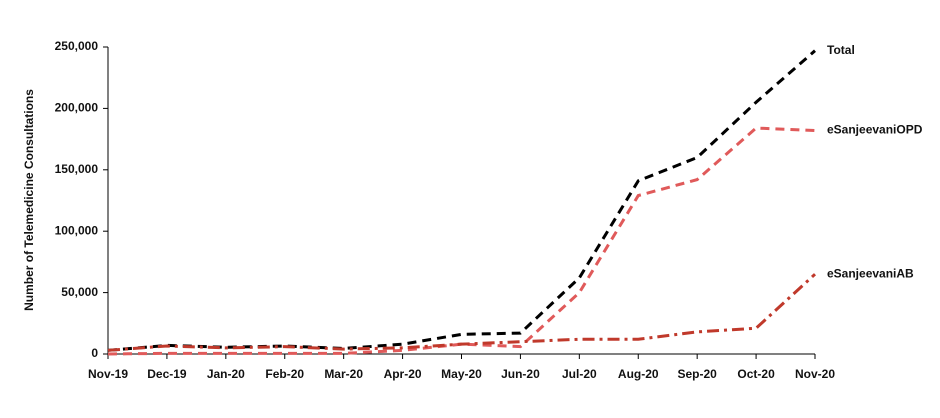 Image resolution: width=940 pixels, height=418 pixels. I want to click on y-tick-label: 250,000, so click(77, 46).